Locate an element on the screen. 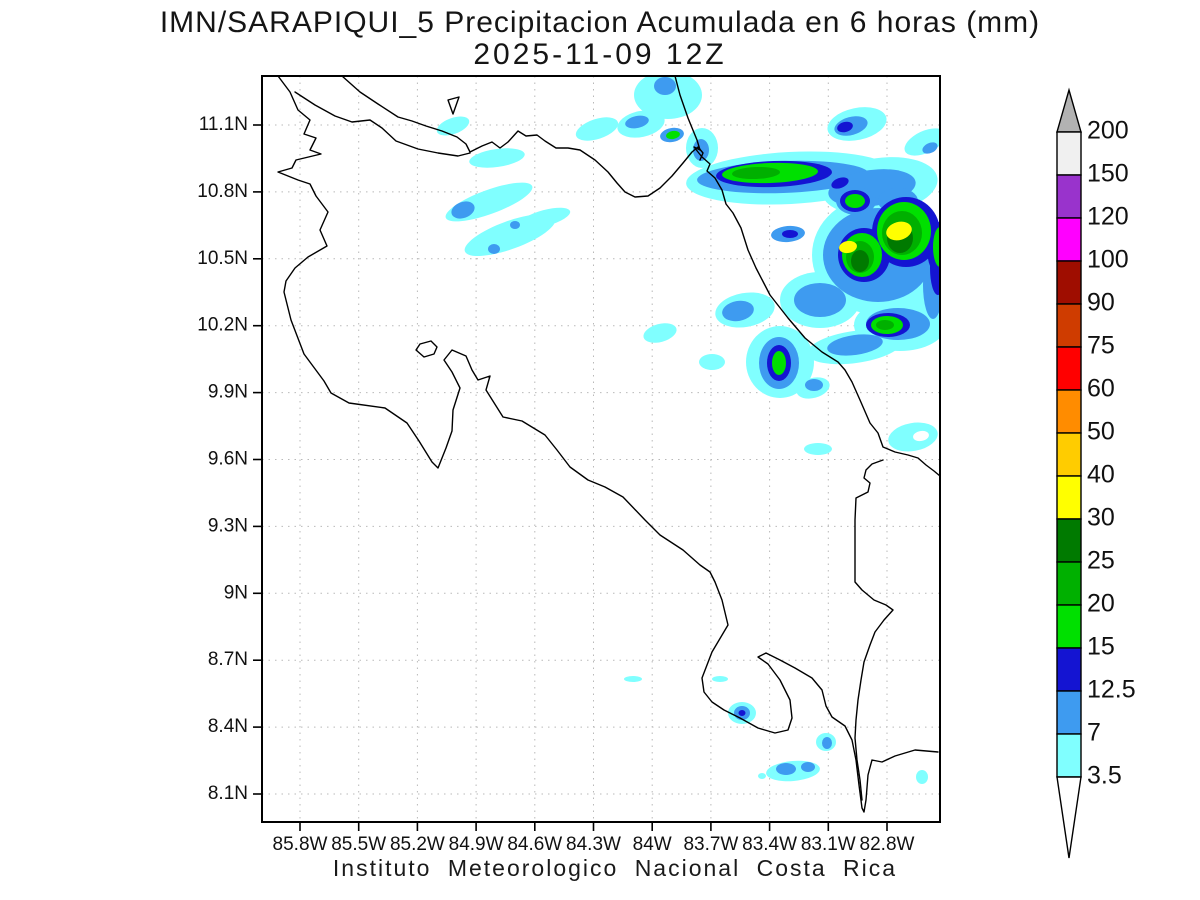  lon-tick-label: 84W is located at coordinates (652, 844).